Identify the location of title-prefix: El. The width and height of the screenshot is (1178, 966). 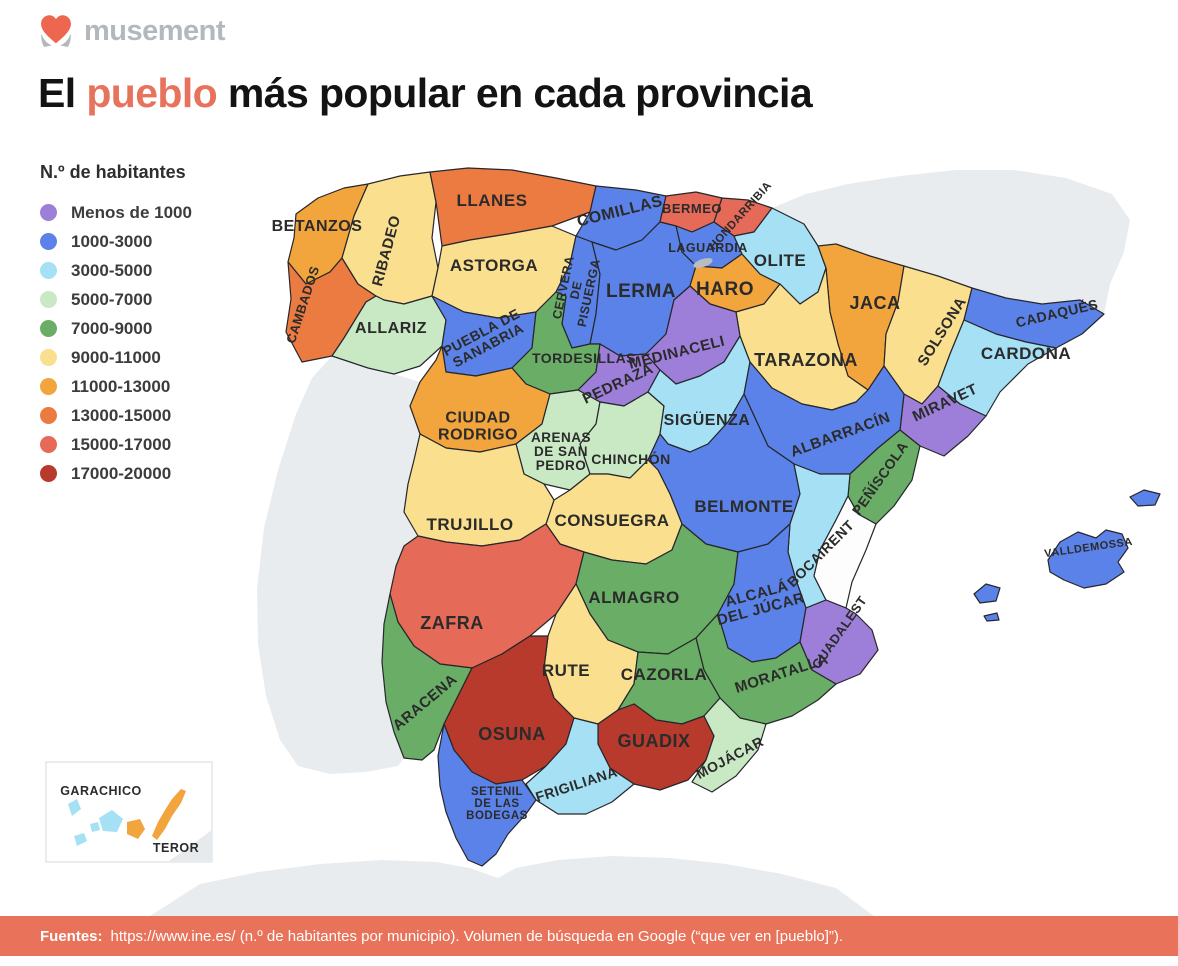
(62, 93).